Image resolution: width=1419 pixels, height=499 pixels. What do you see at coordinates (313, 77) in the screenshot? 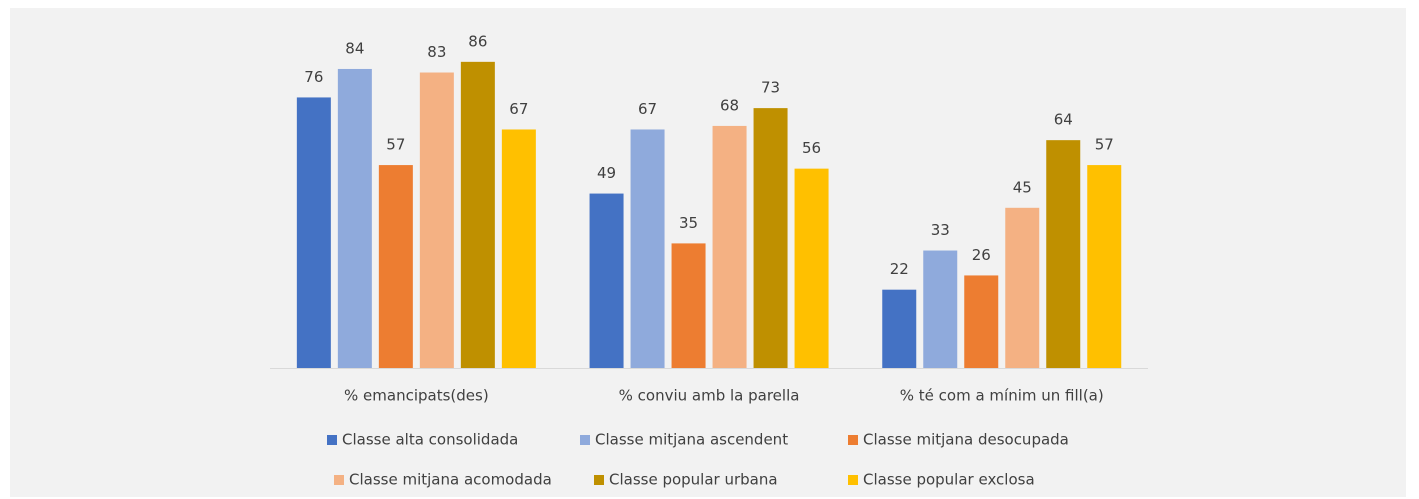
I see `data-label: 76` at bounding box center [313, 77].